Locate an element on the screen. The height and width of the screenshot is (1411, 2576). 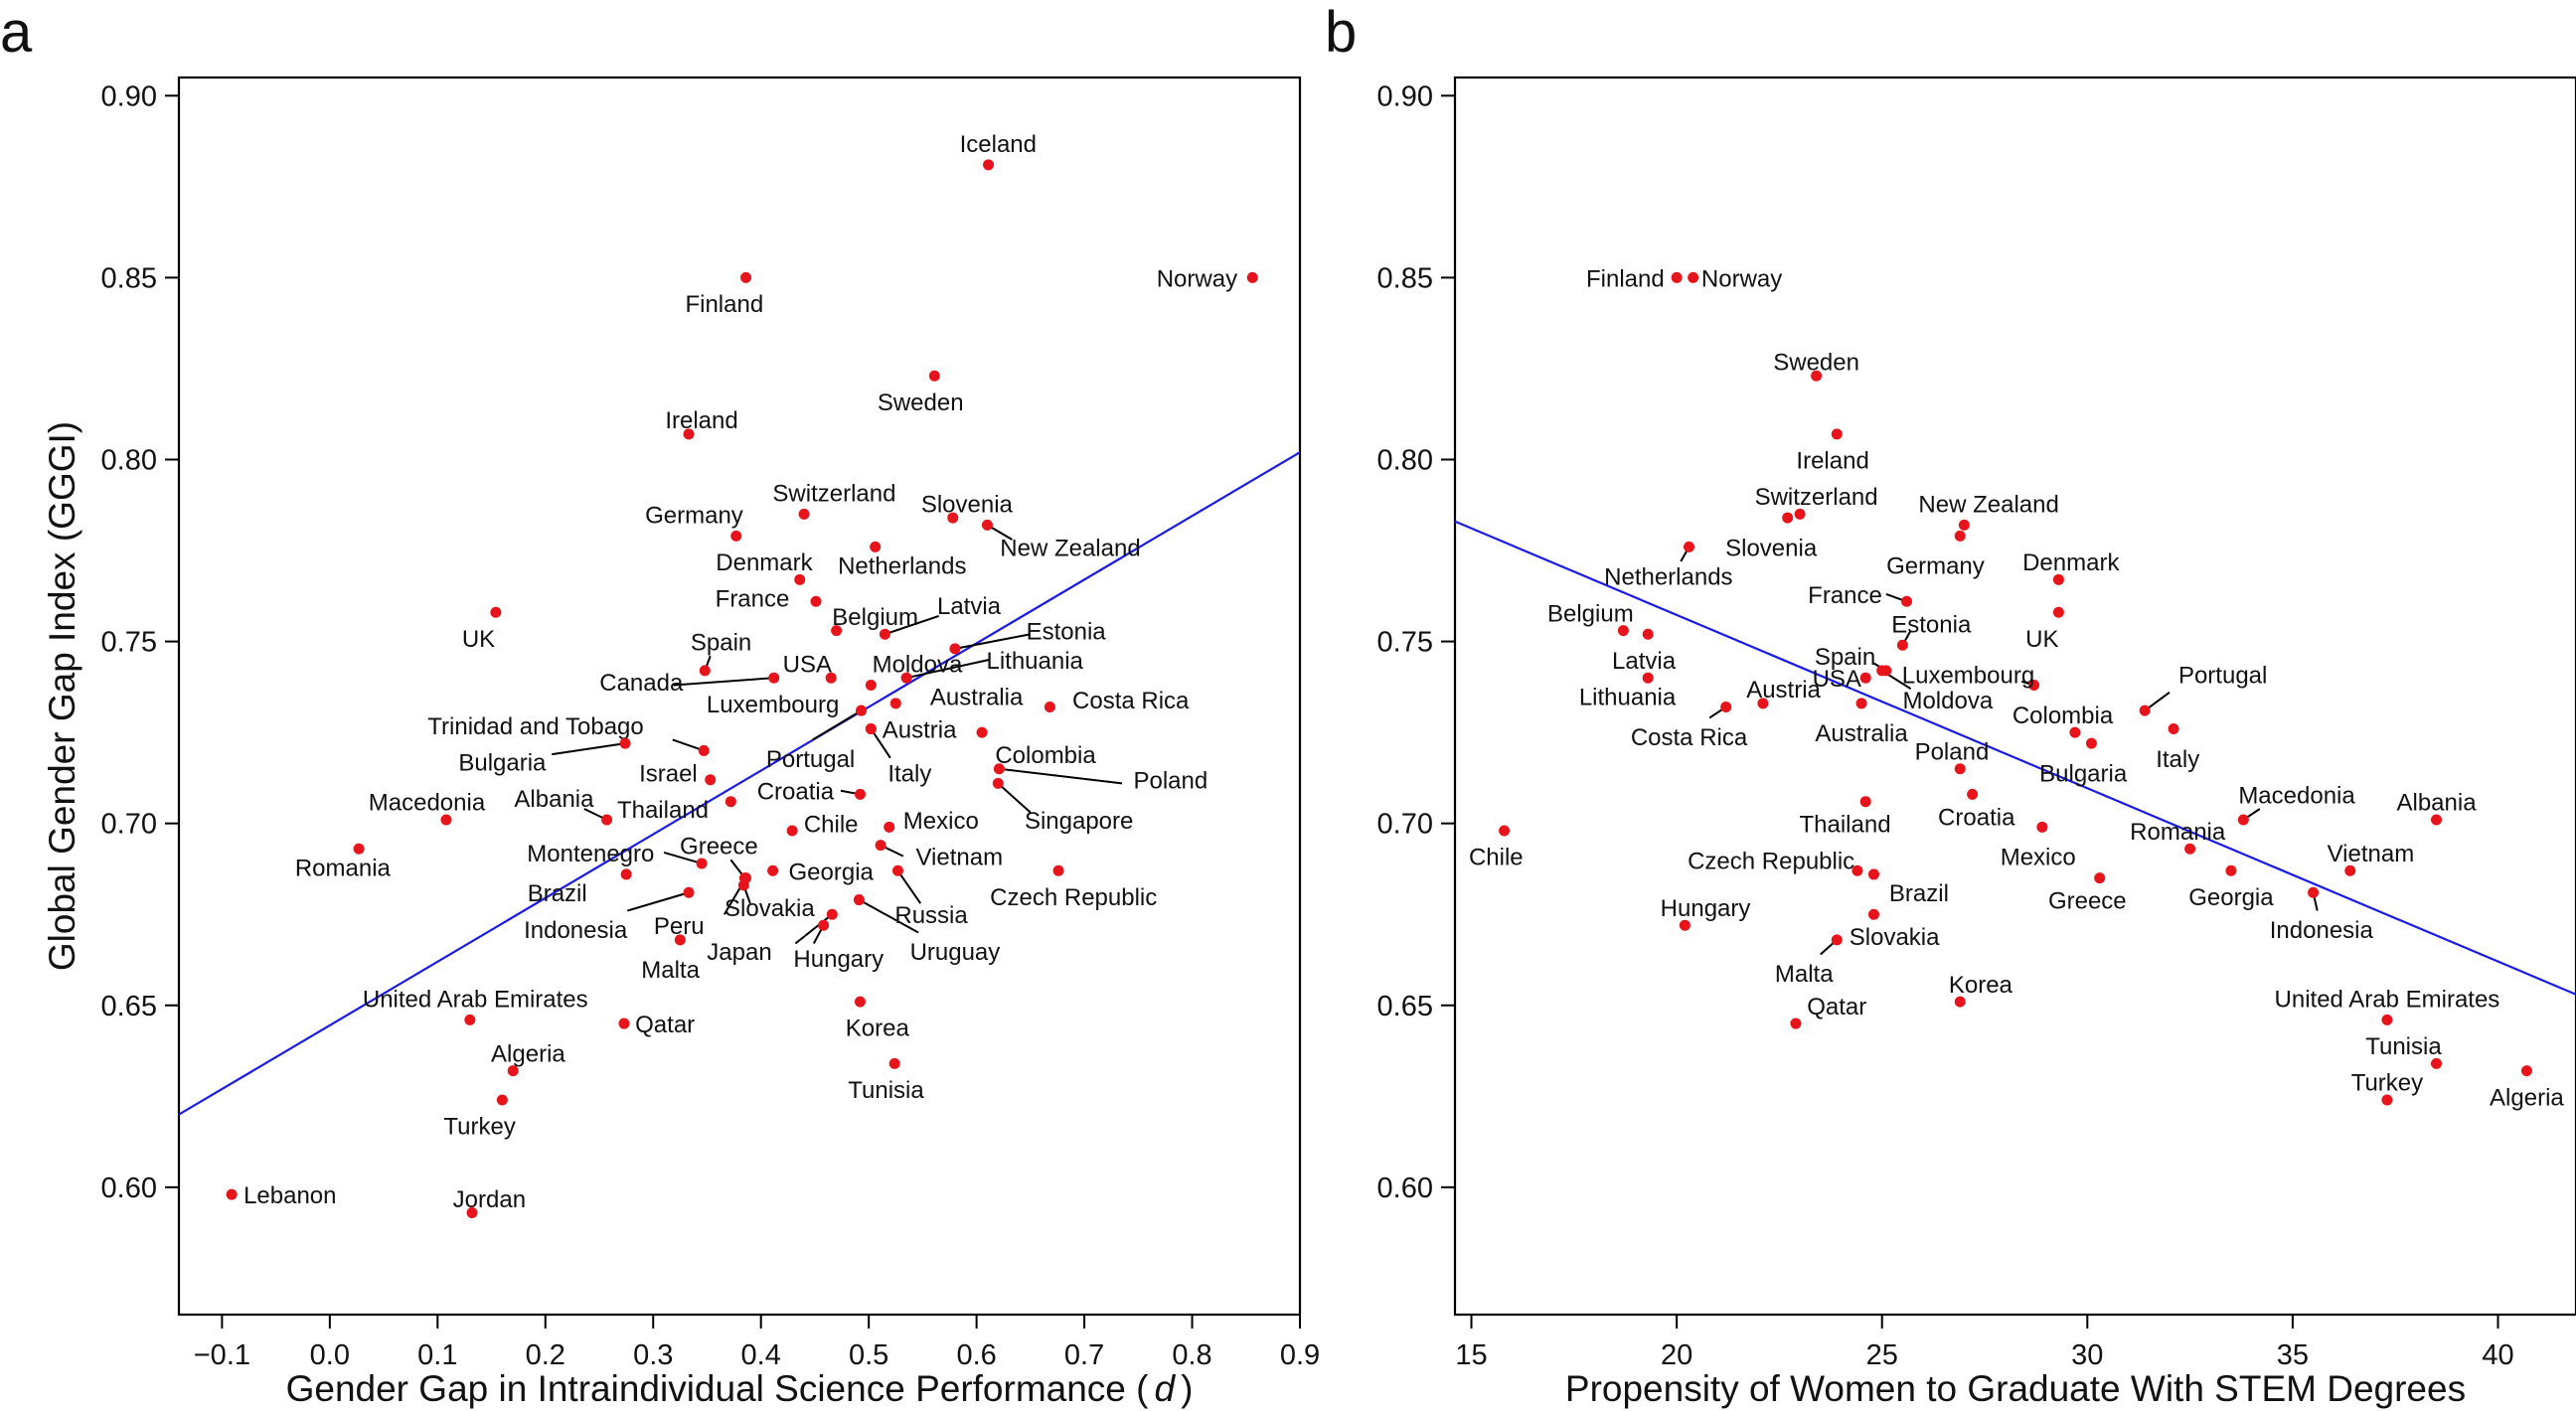
point-label-portugal-a: Portugal is located at coordinates (810, 760).